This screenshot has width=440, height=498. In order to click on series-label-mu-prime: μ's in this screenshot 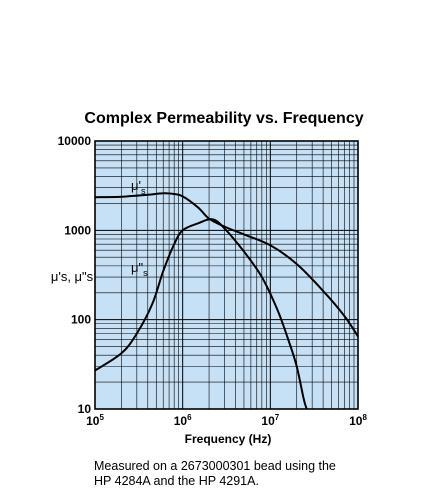, I will do `click(138, 187)`.